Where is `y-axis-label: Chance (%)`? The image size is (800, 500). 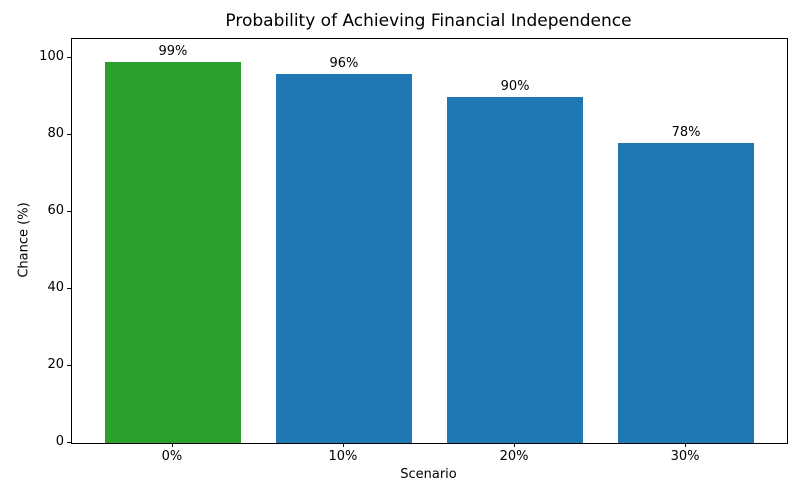
y-axis-label: Chance (%) is located at coordinates (24, 240).